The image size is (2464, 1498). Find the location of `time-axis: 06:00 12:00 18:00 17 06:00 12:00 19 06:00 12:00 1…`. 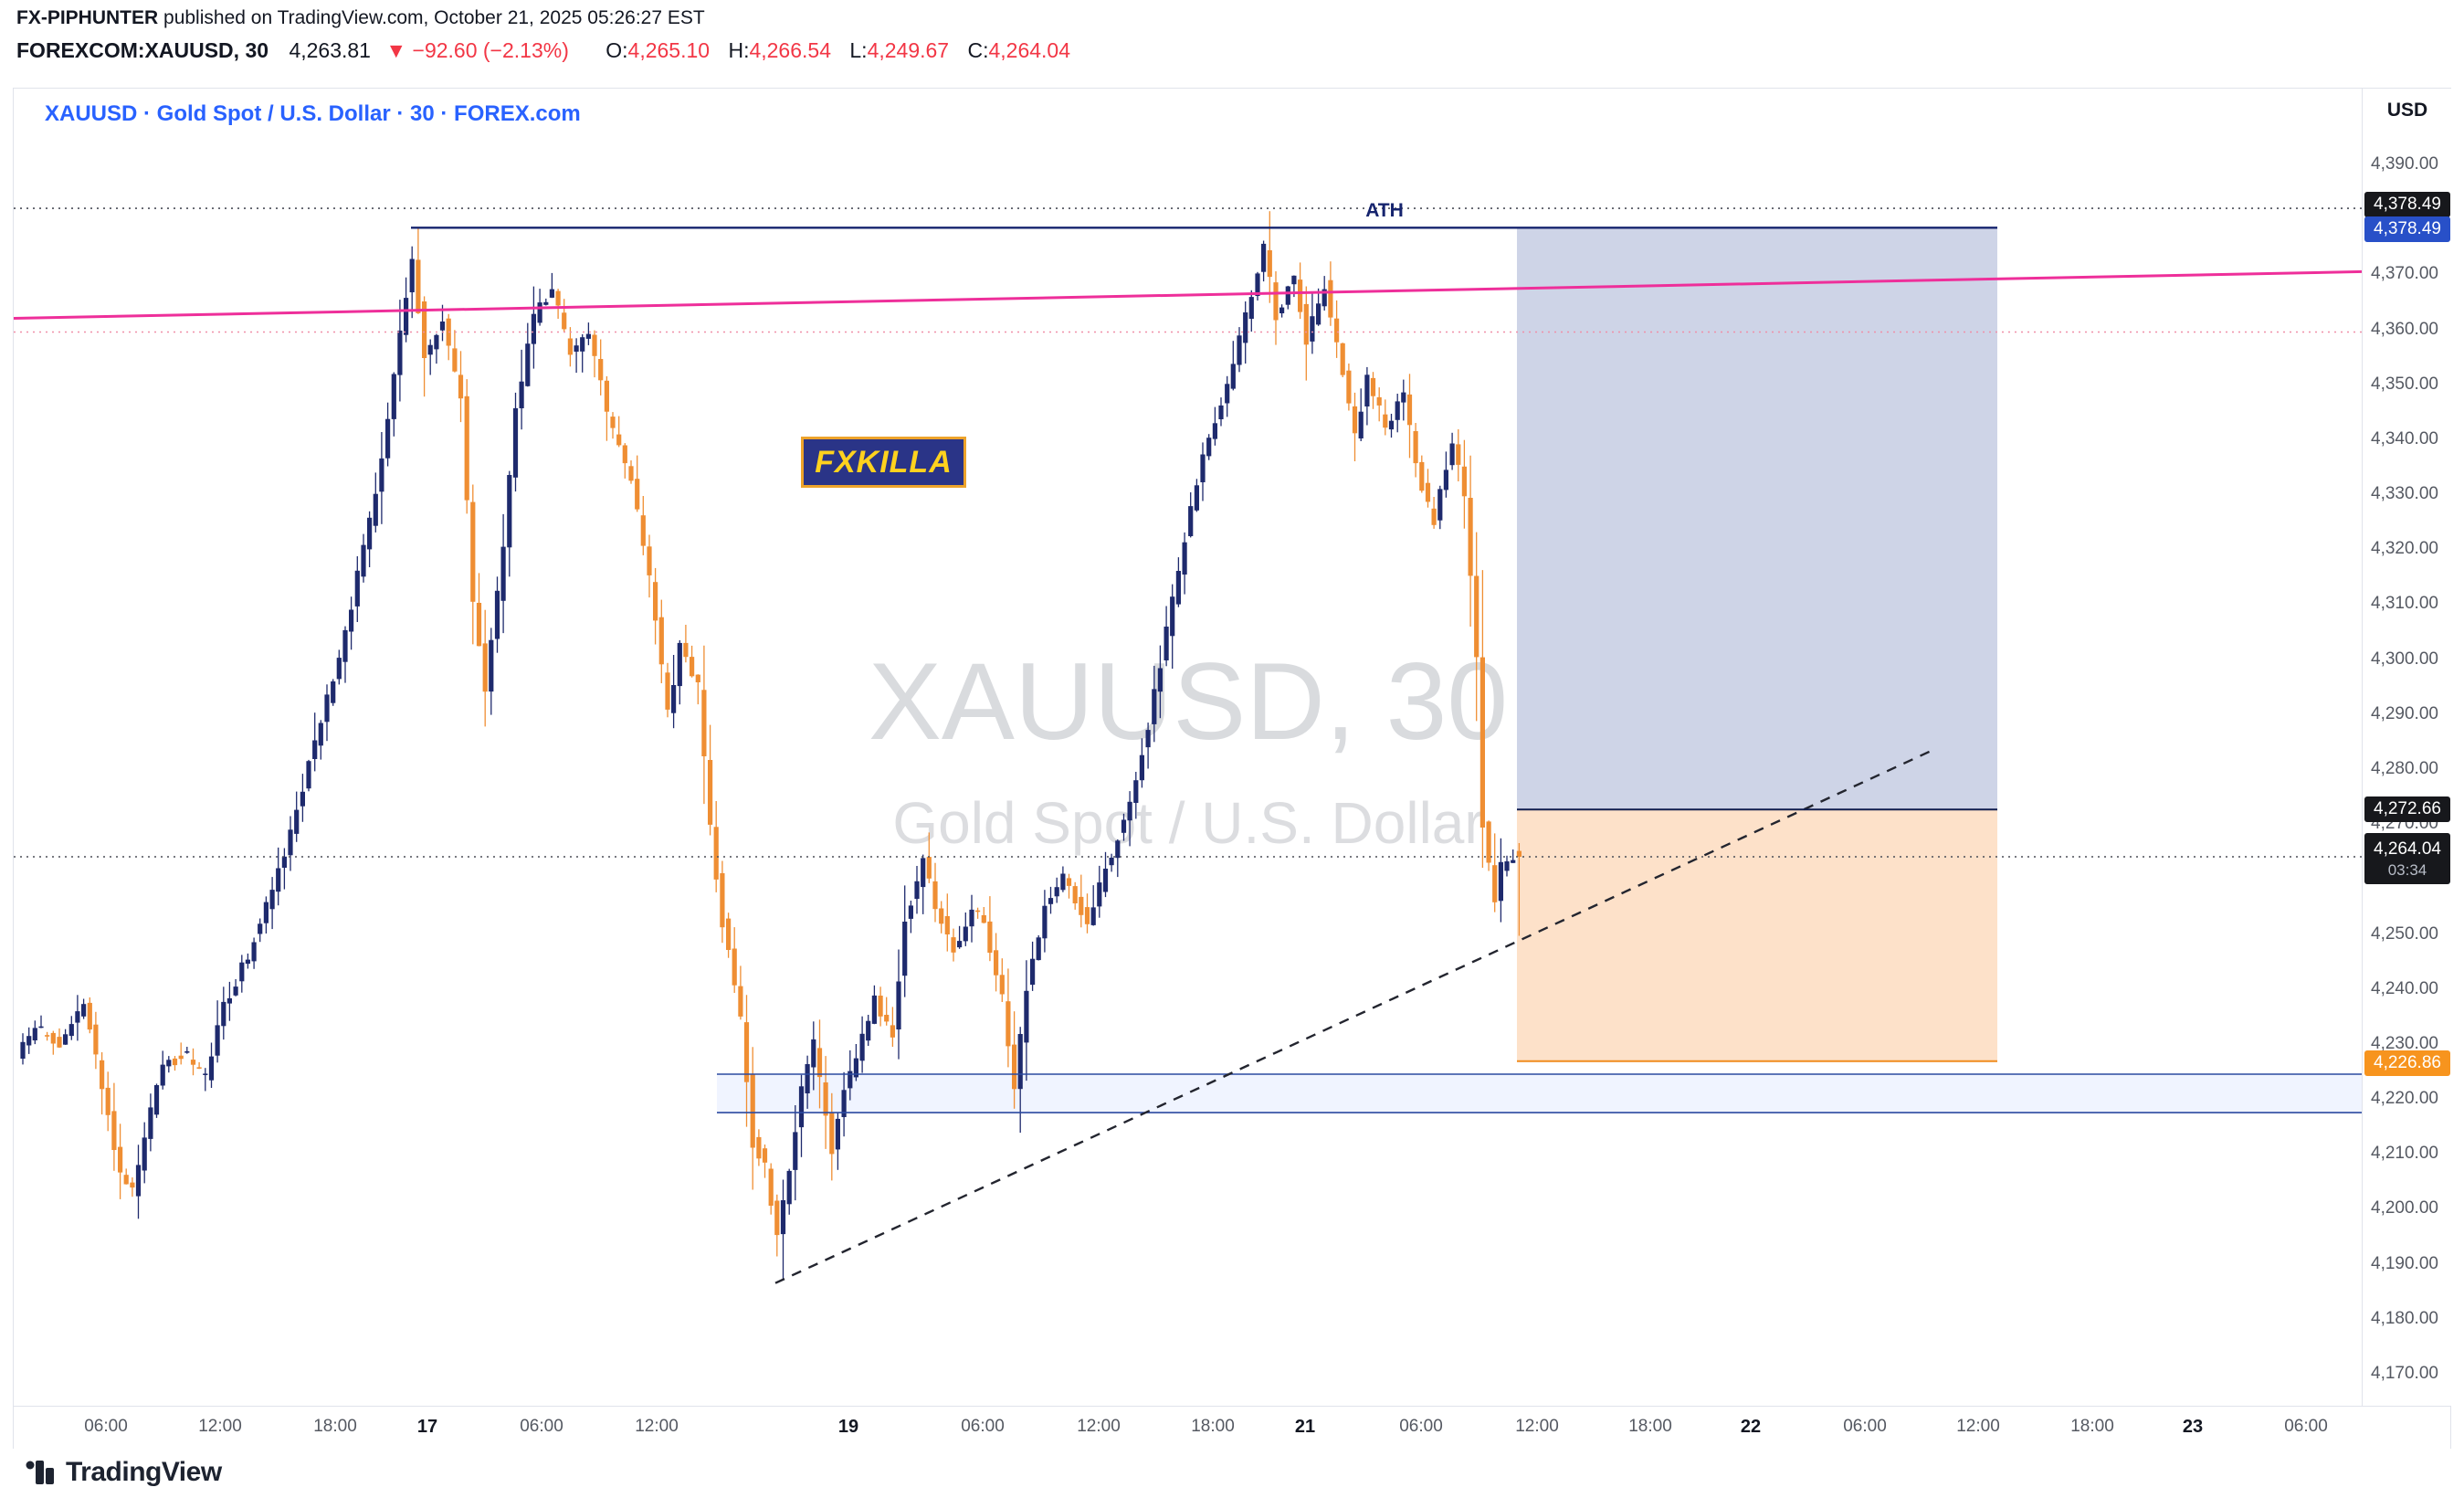

time-axis: 06:00 12:00 18:00 17 06:00 12:00 19 06:00 12:00 1… is located at coordinates (1232, 1428).